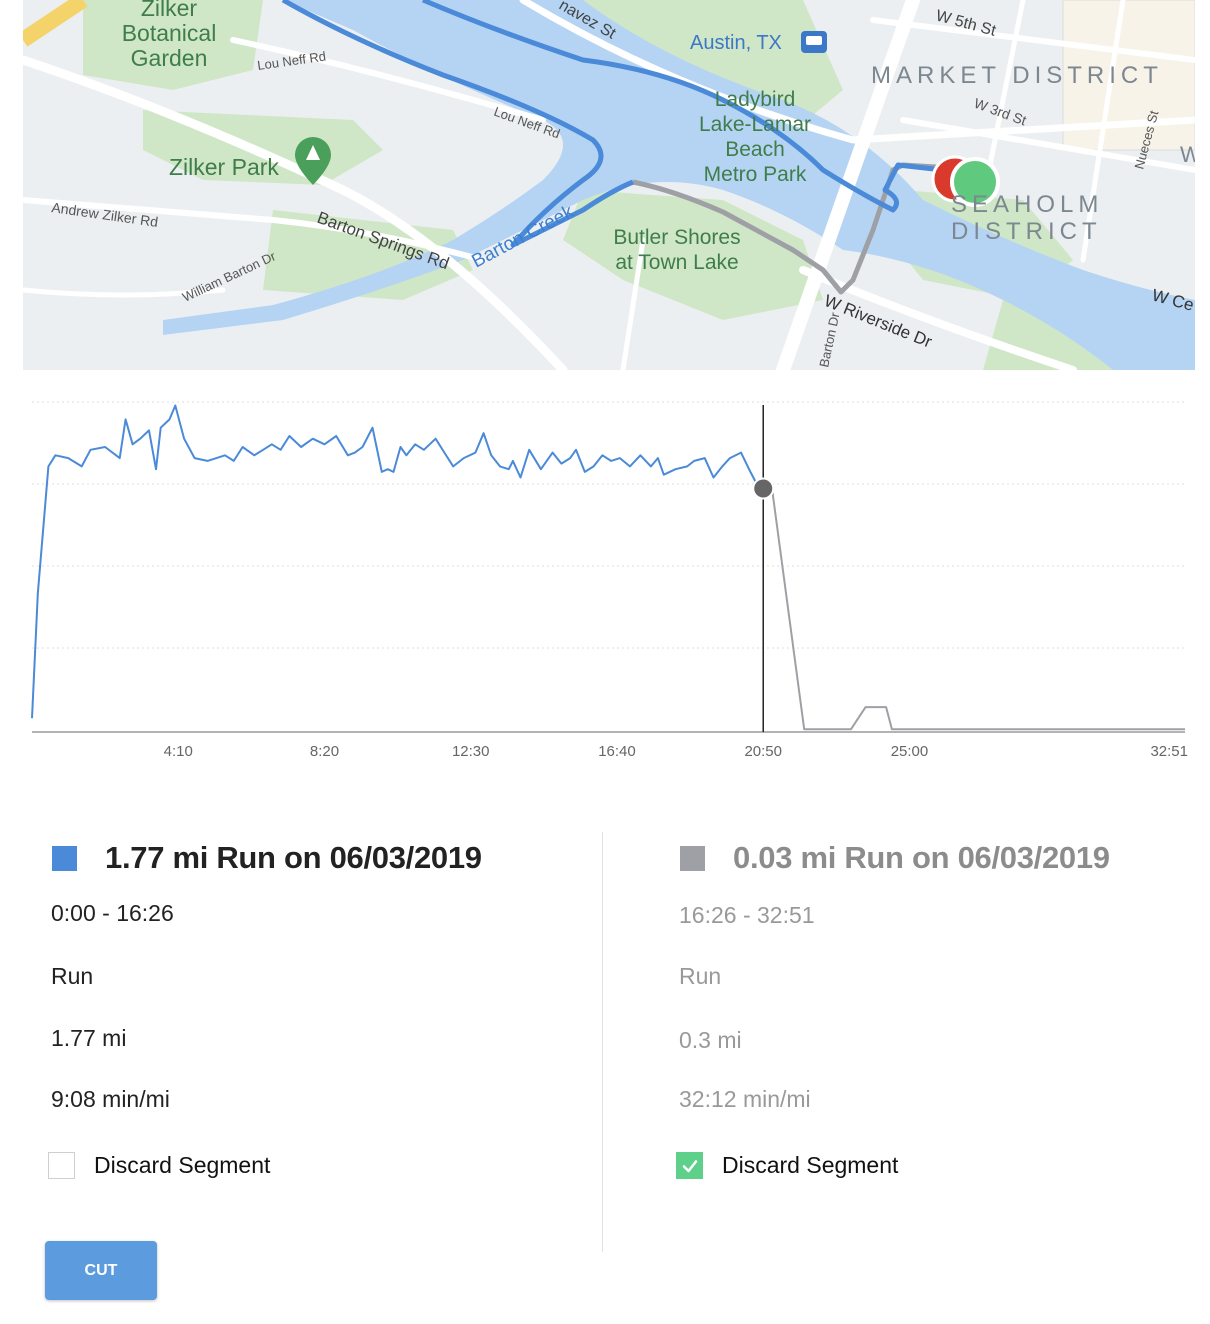 Image resolution: width=1210 pixels, height=1324 pixels. Describe the element at coordinates (755, 174) in the screenshot. I see `label-ladybird-4: Metro Park` at that location.